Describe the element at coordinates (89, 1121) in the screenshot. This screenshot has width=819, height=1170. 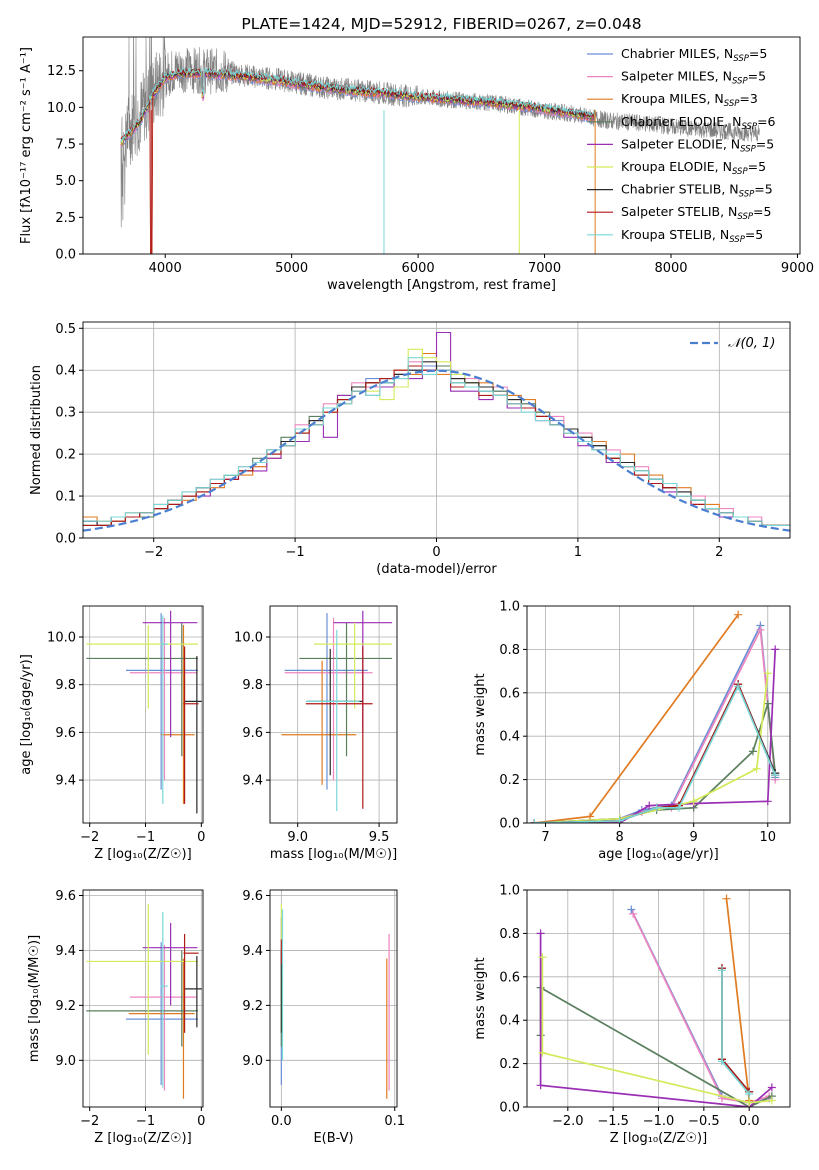
I see `x-tick-label: −2` at that location.